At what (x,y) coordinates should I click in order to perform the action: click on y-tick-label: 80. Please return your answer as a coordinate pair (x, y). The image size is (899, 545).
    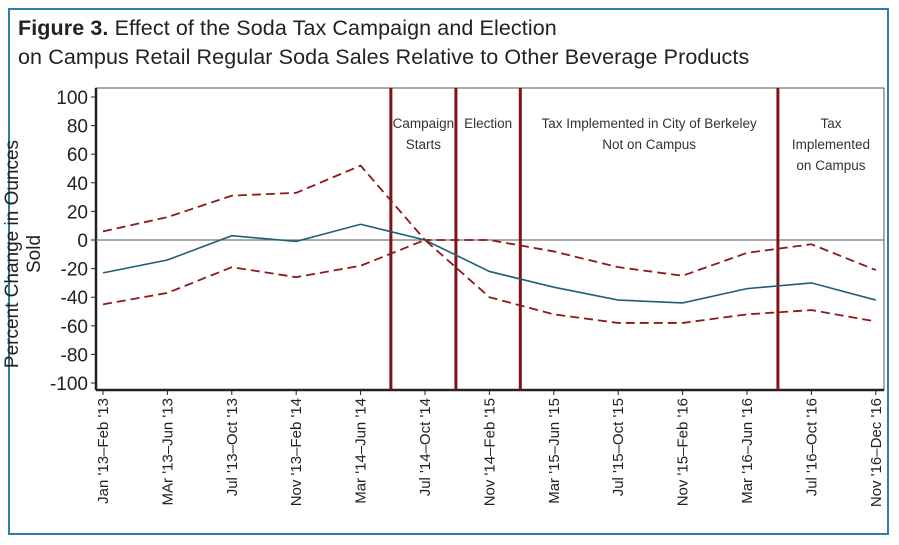
    Looking at the image, I should click on (77, 127).